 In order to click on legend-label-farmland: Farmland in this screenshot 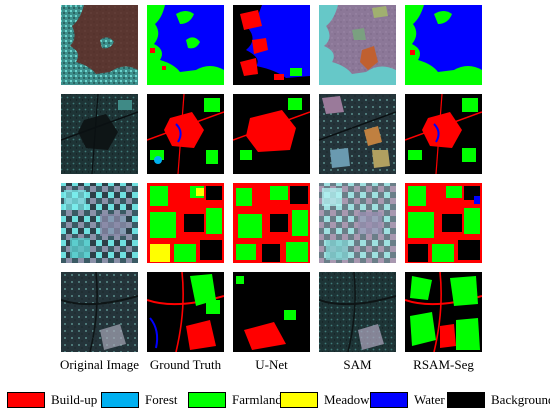, I will do `click(257, 399)`.